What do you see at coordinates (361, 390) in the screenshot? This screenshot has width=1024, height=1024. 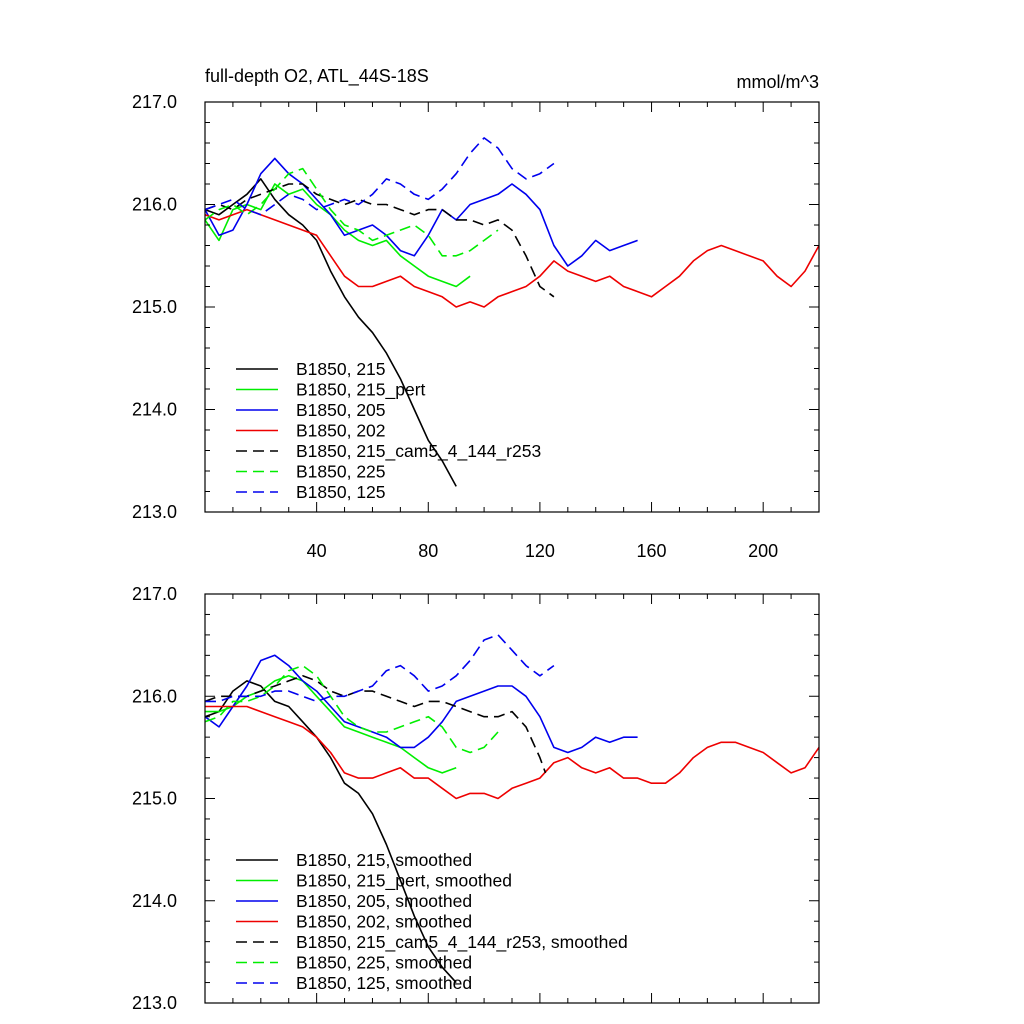 I see `legend-label: B1850, 215_pert` at bounding box center [361, 390].